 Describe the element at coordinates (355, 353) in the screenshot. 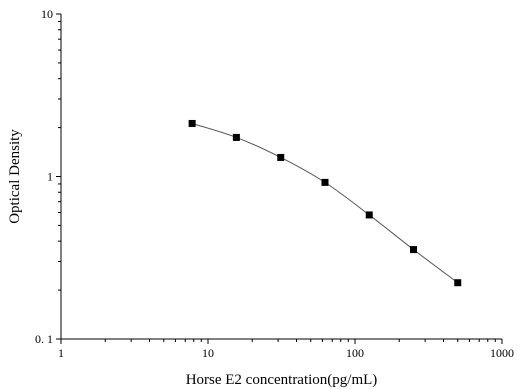

I see `x-tick-label: 100` at that location.